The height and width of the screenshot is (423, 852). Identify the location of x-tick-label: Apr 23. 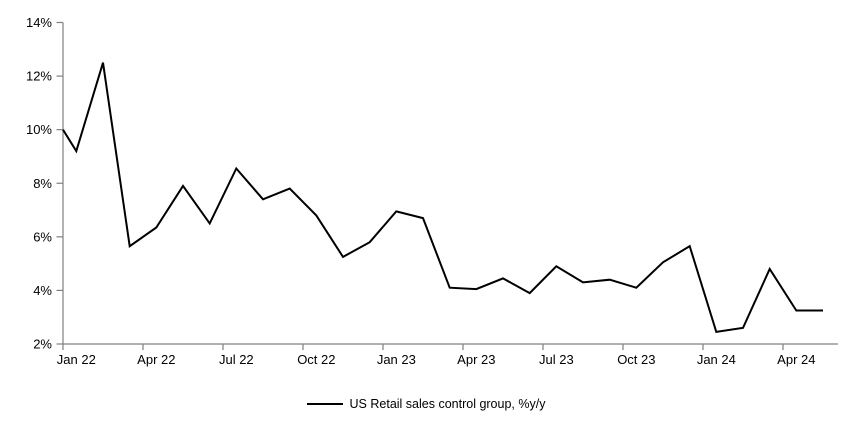
(476, 359).